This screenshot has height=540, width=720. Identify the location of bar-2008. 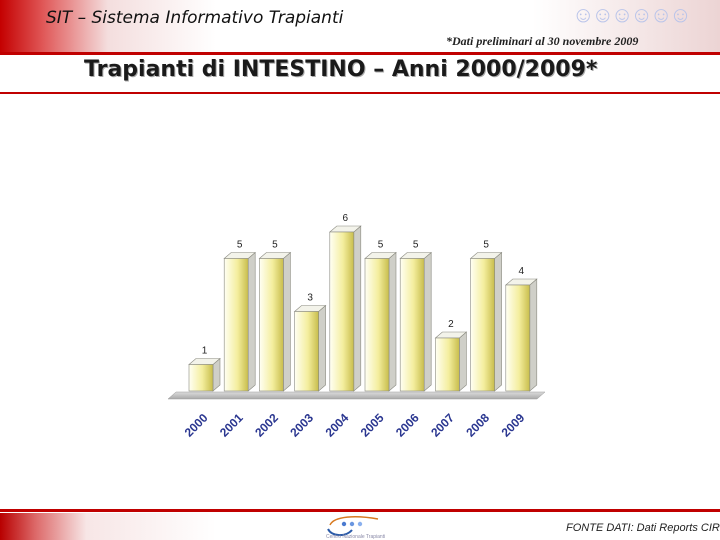
(486, 321).